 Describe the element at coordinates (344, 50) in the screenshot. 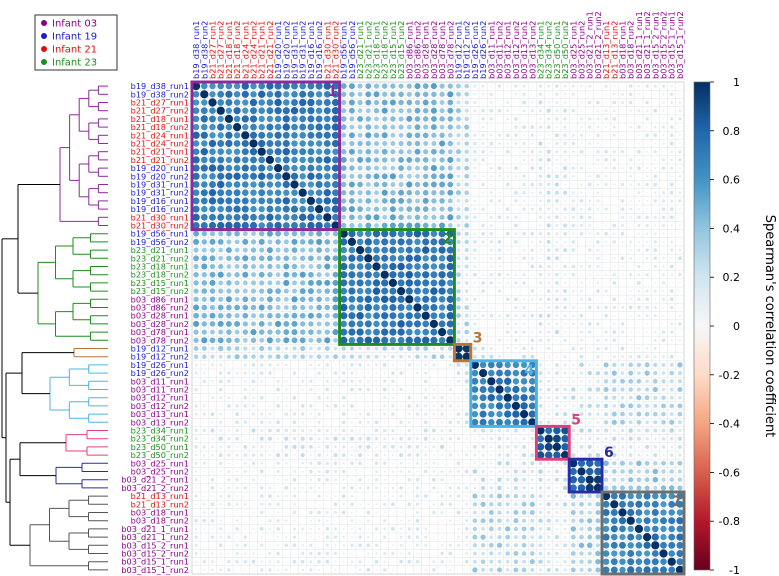

I see `column-label: b19_d56_run1` at that location.